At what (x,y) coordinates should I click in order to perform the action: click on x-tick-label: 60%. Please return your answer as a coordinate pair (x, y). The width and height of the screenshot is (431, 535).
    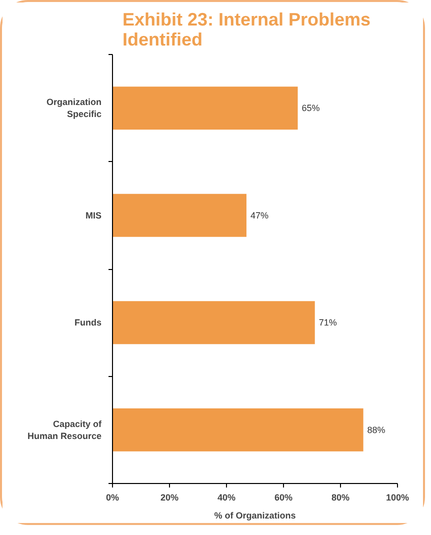
    Looking at the image, I should click on (283, 497).